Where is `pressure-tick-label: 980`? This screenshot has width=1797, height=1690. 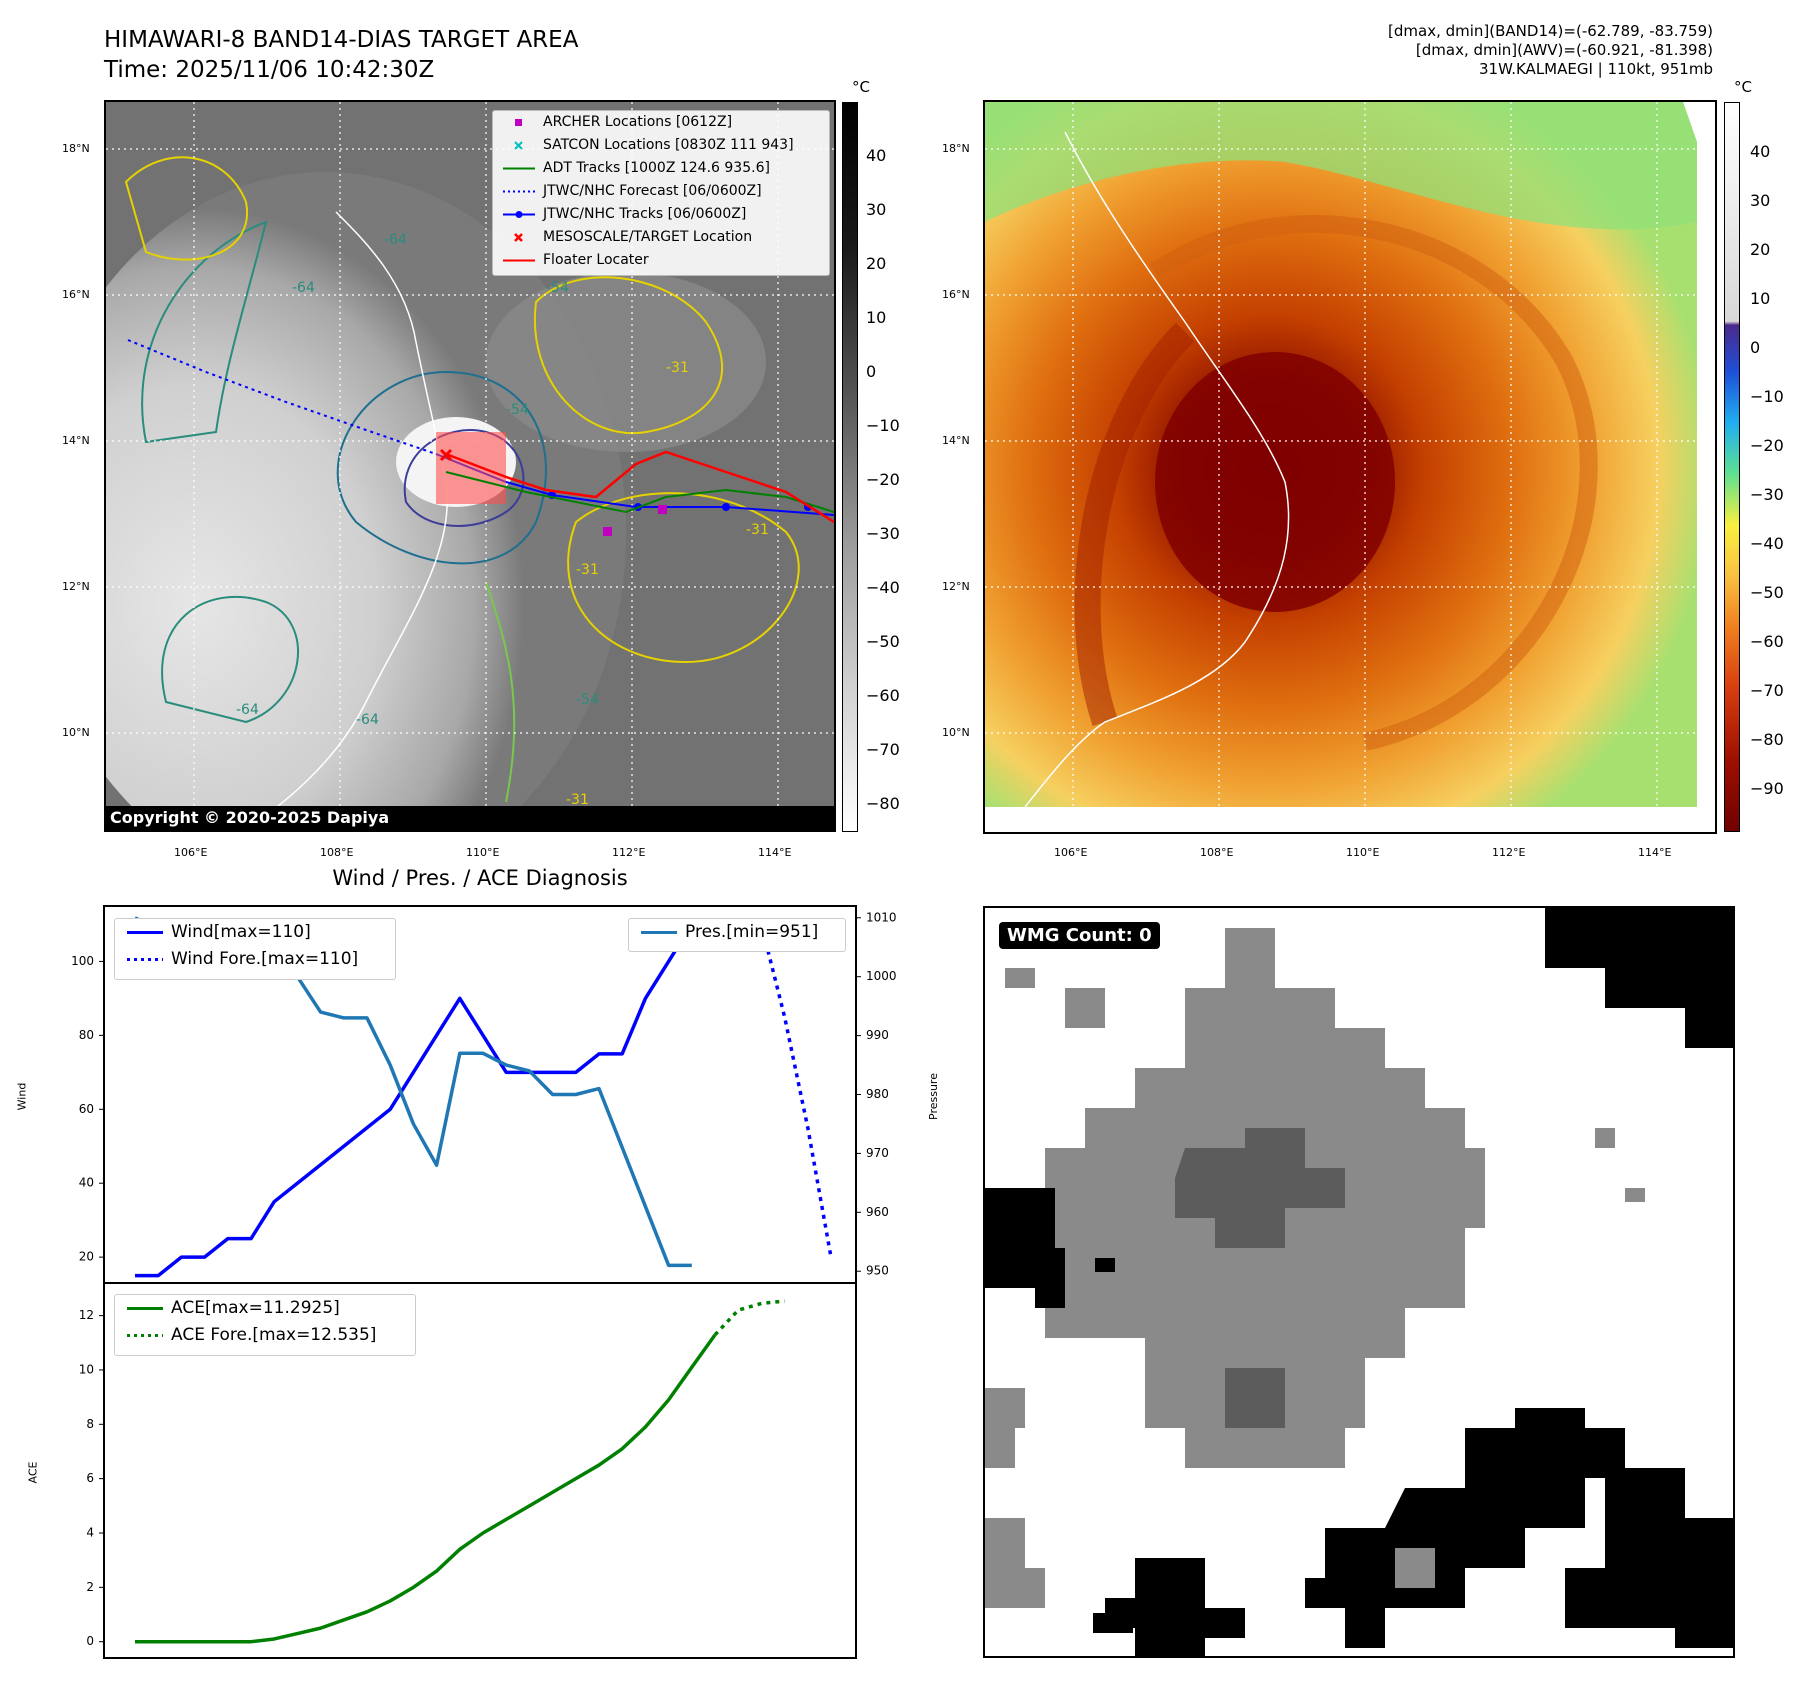
pressure-tick-label: 980 is located at coordinates (877, 1094).